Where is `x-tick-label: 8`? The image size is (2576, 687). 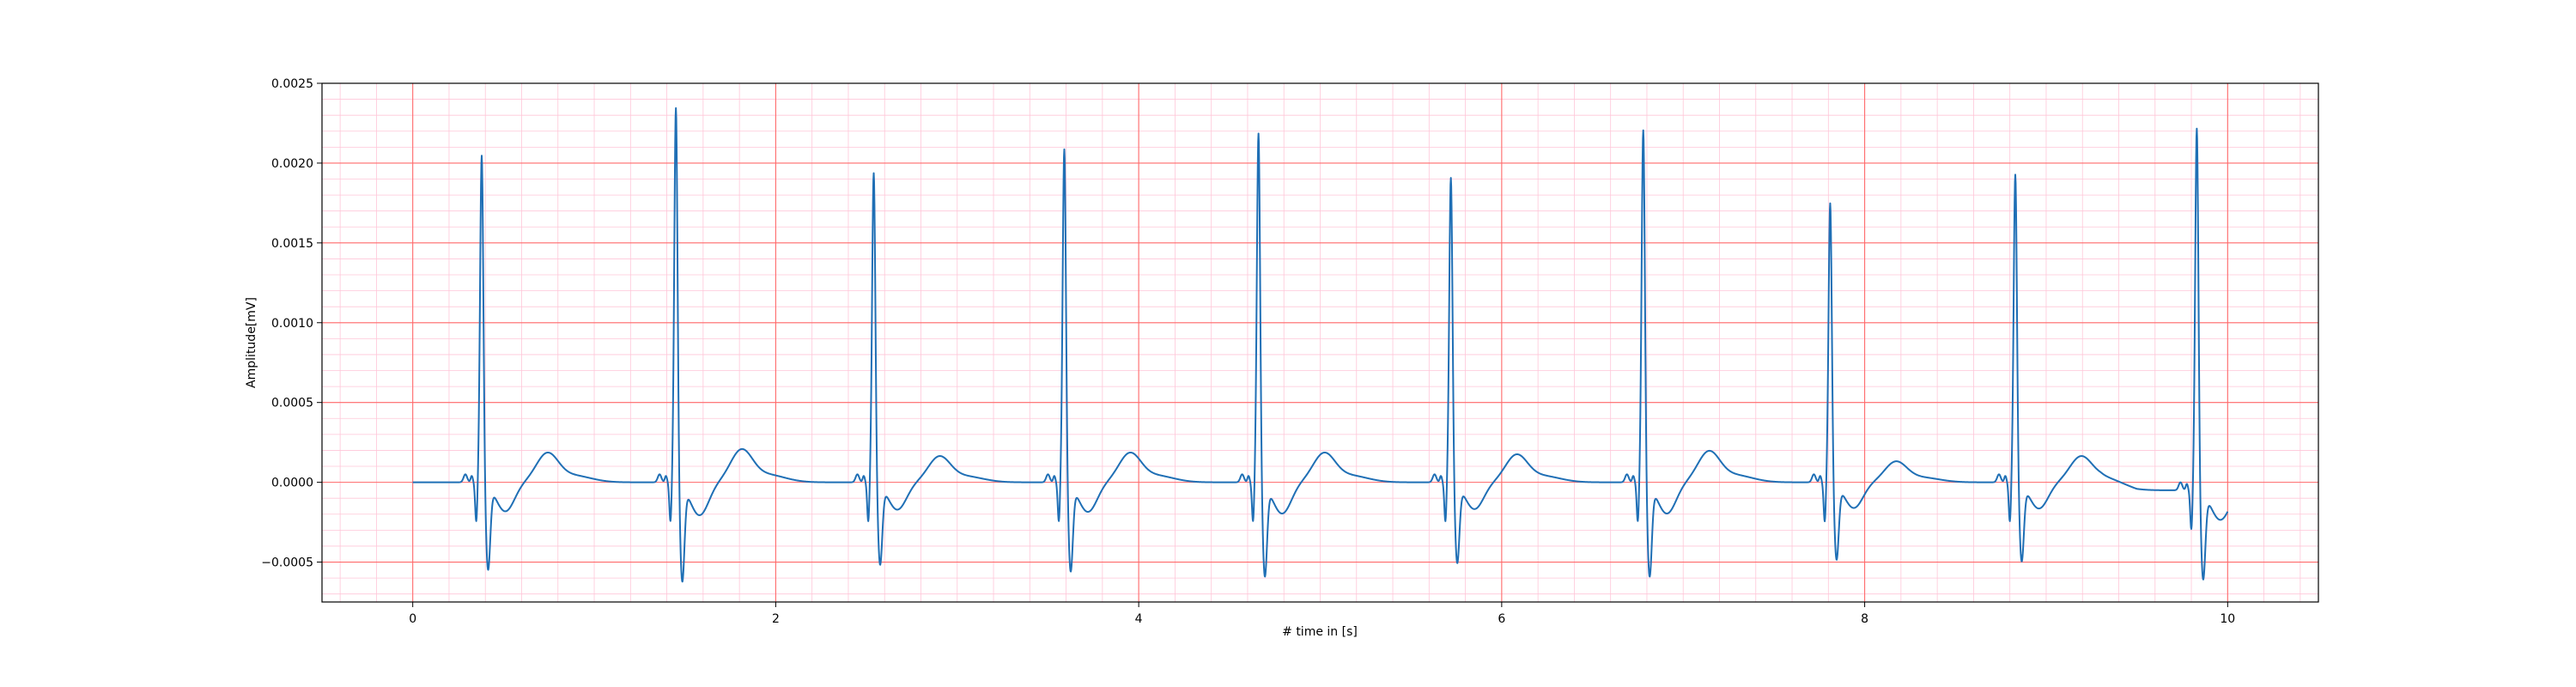
x-tick-label: 8 is located at coordinates (1865, 619).